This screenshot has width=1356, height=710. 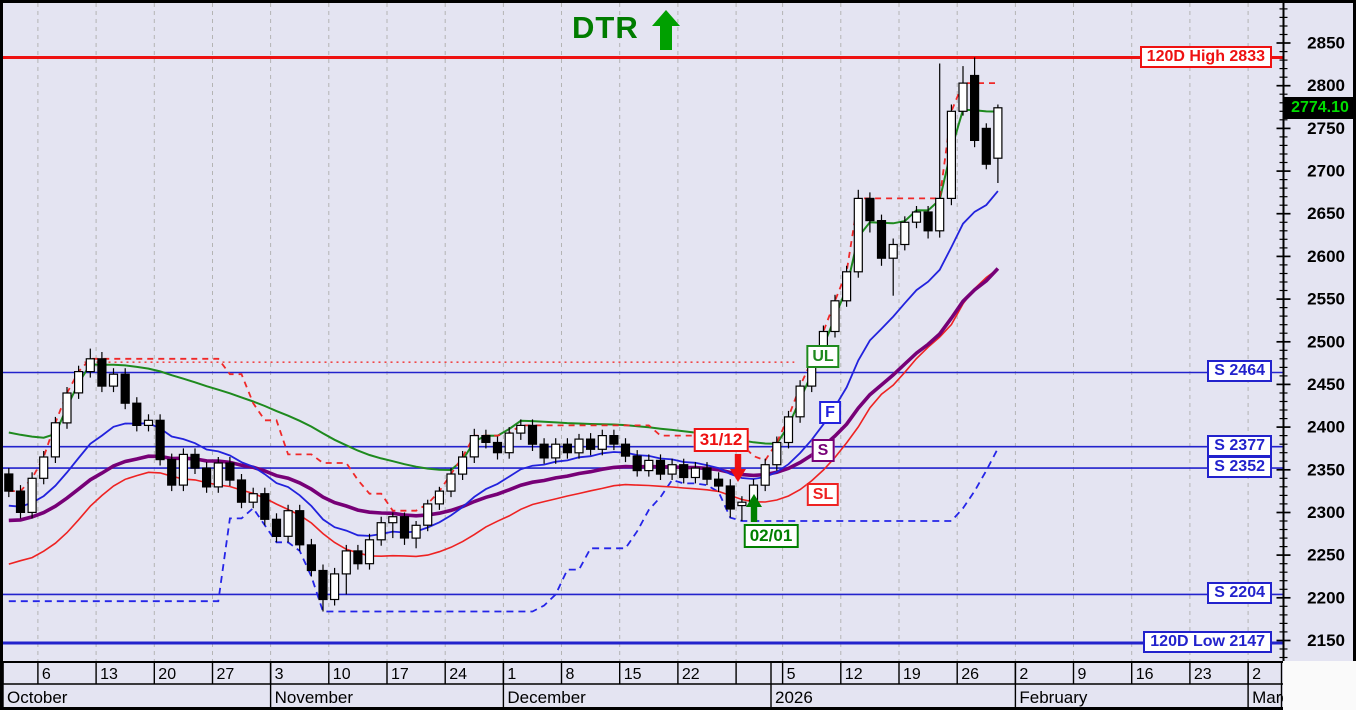 I want to click on ma-label-ul: UL, so click(x=823, y=356).